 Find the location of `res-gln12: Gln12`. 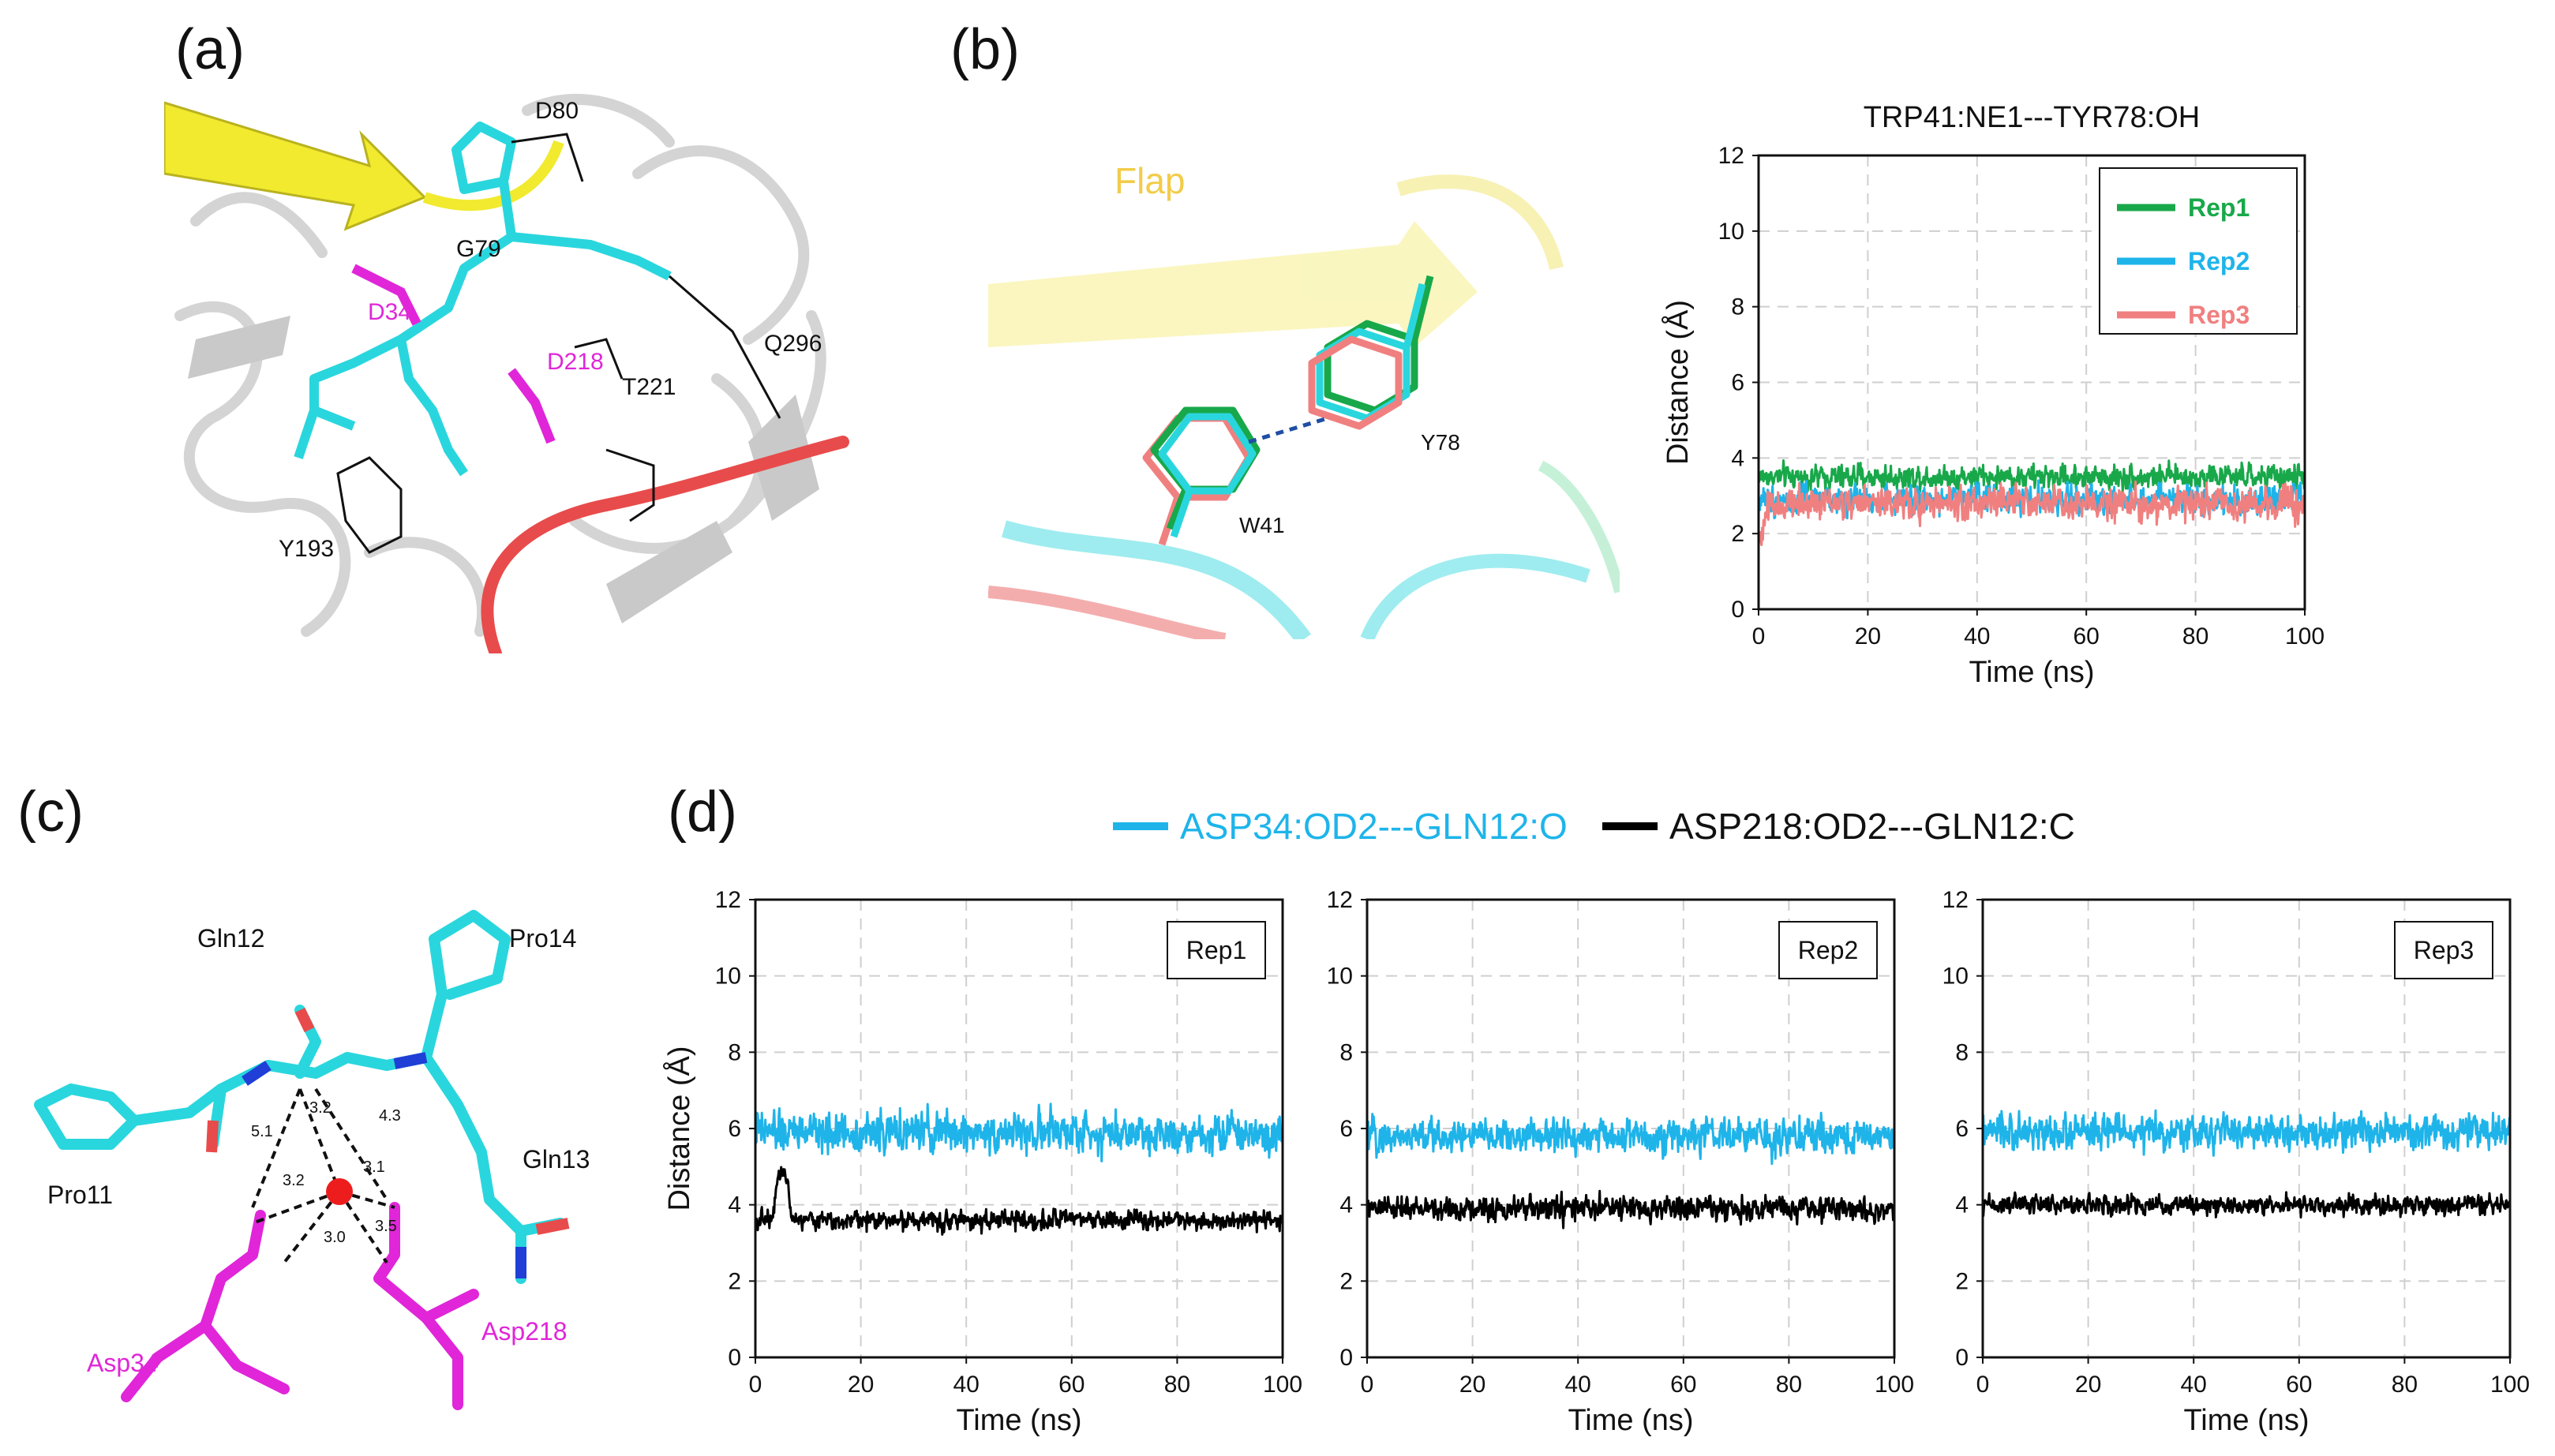

res-gln12: Gln12 is located at coordinates (230, 938).